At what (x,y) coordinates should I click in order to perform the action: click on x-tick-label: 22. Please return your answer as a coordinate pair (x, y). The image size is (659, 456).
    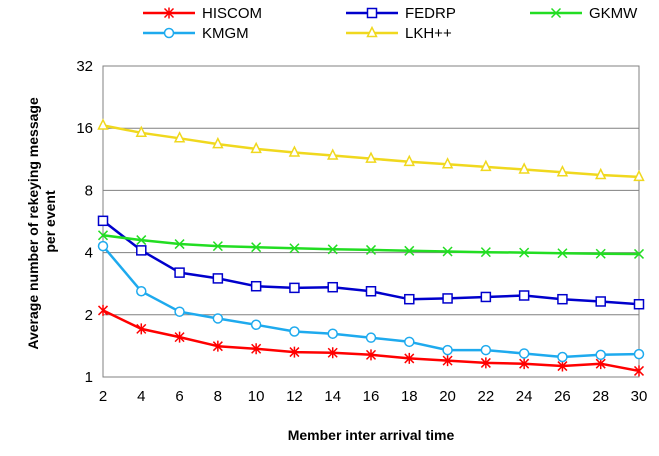
    Looking at the image, I should click on (486, 396).